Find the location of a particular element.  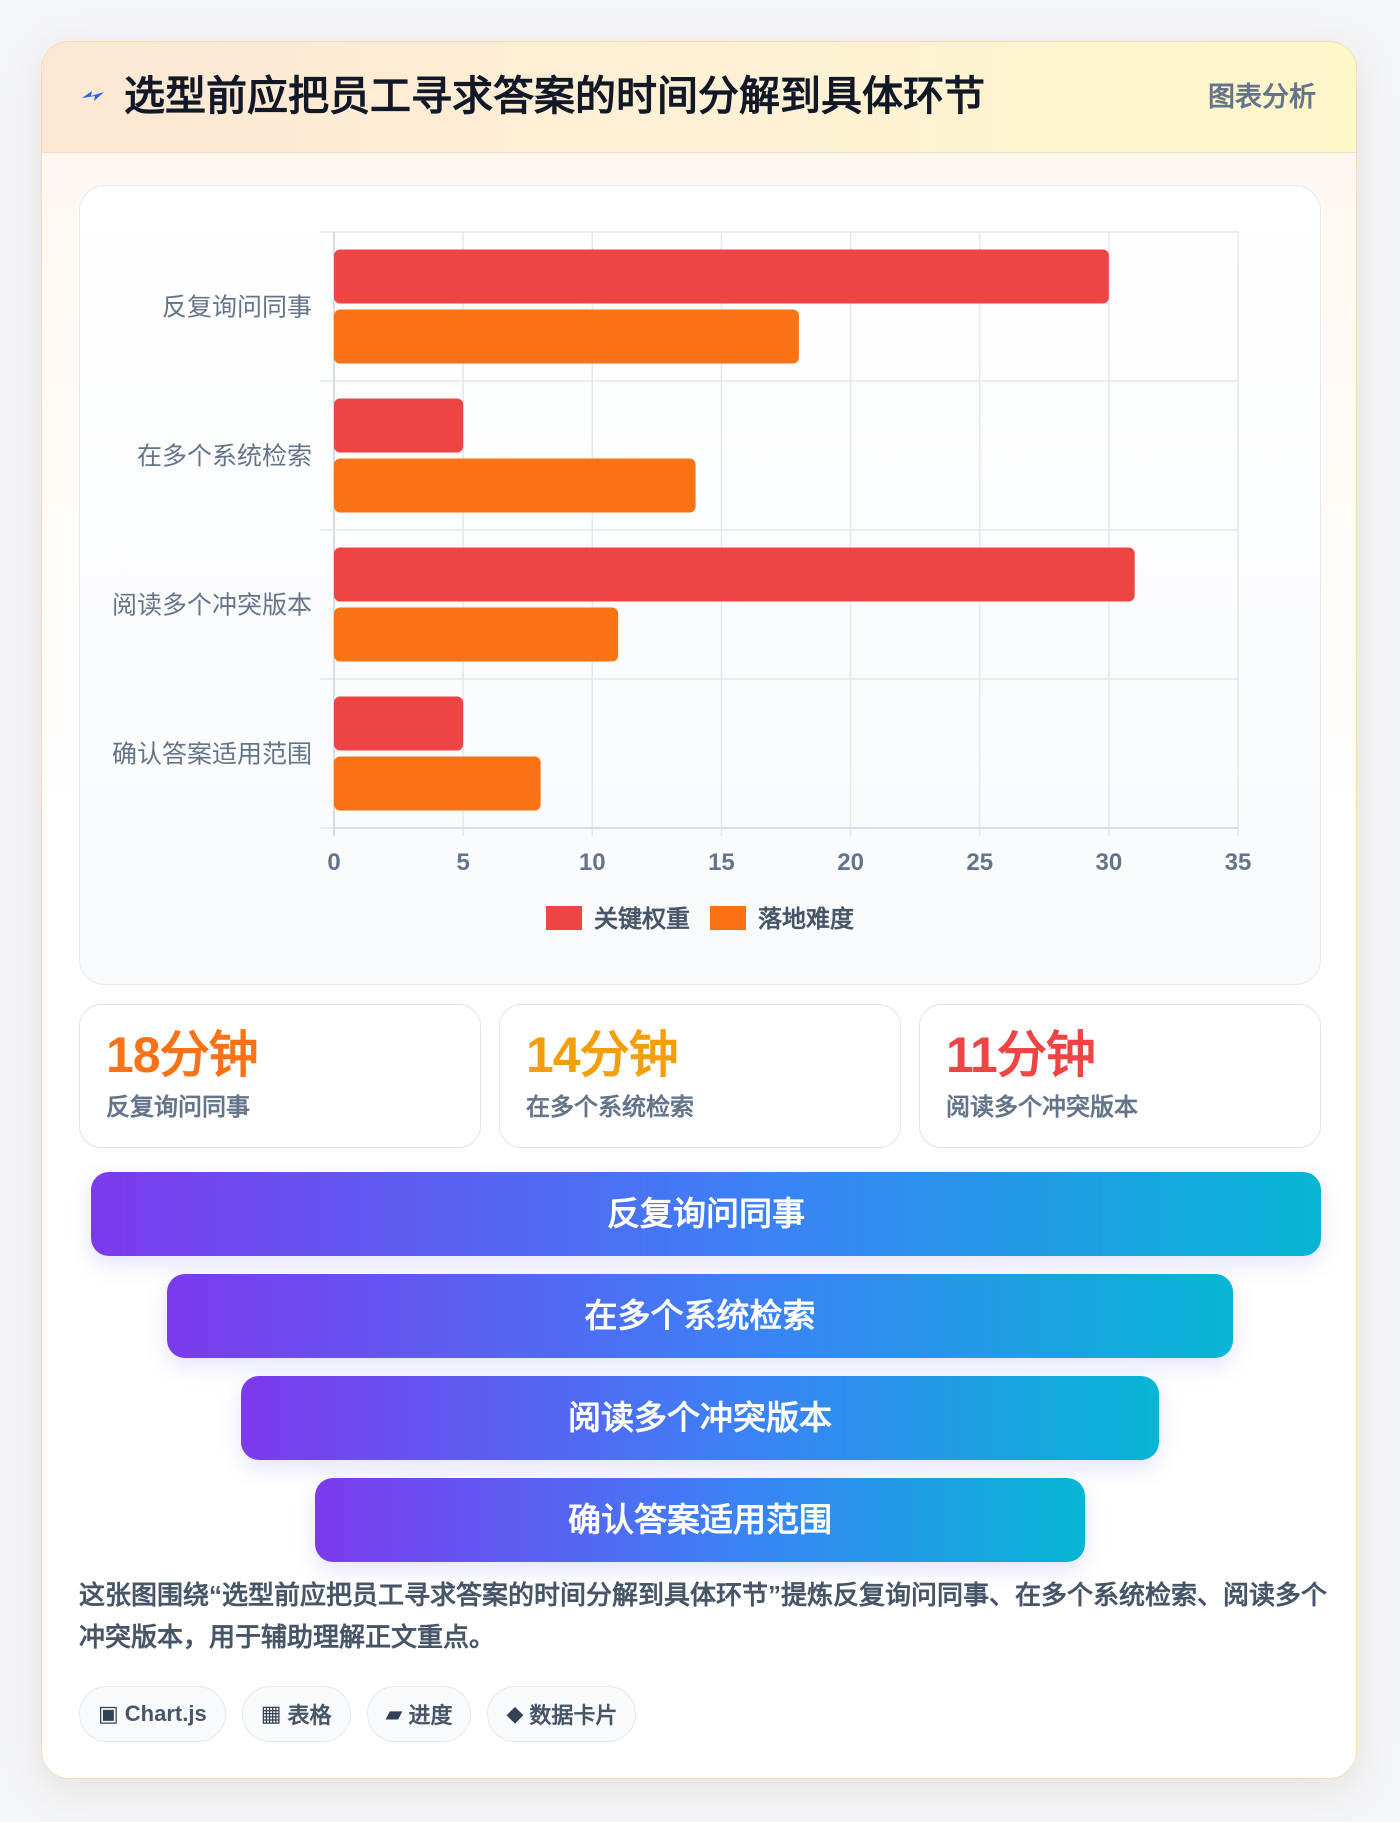

stat-value: 18分钟 is located at coordinates (182, 1055).